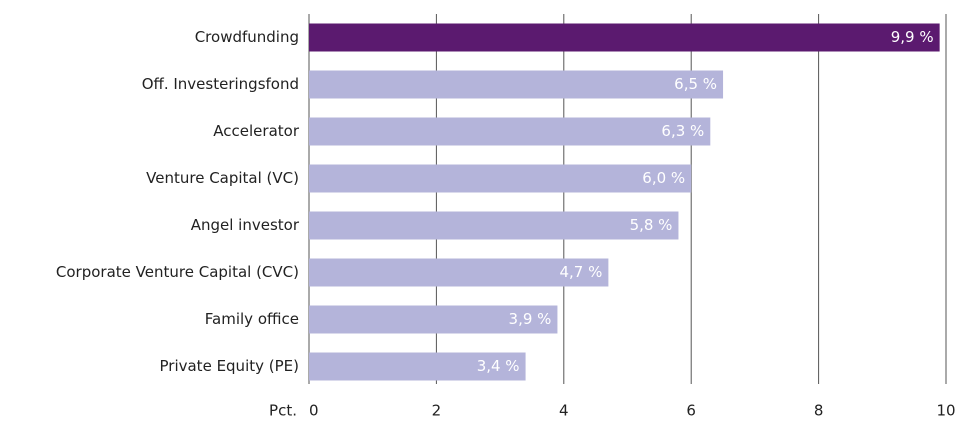 Image resolution: width=959 pixels, height=423 pixels. I want to click on x-tick-label: 0, so click(314, 411).